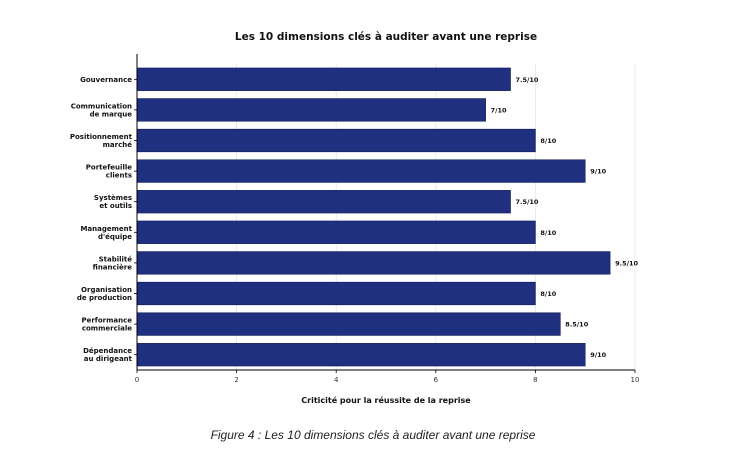 The width and height of the screenshot is (746, 466). Describe the element at coordinates (106, 290) in the screenshot. I see `category-label: Organisation` at that location.